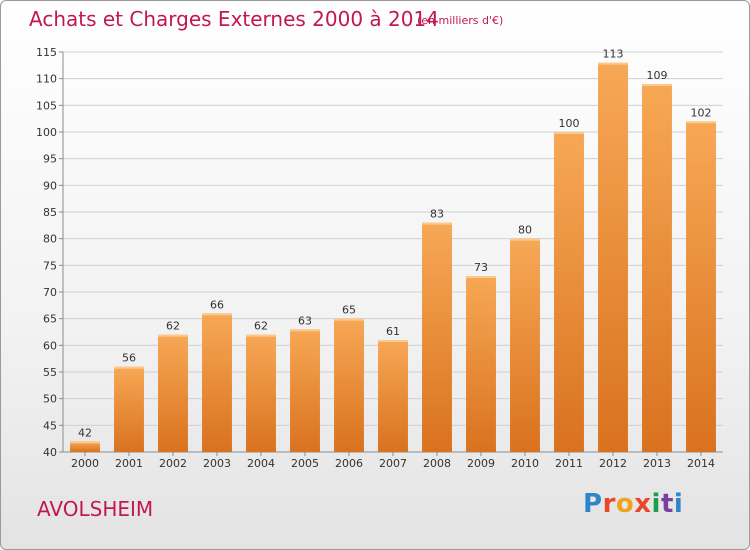 Image resolution: width=750 pixels, height=550 pixels. What do you see at coordinates (393, 396) in the screenshot?
I see `bar-2007` at bounding box center [393, 396].